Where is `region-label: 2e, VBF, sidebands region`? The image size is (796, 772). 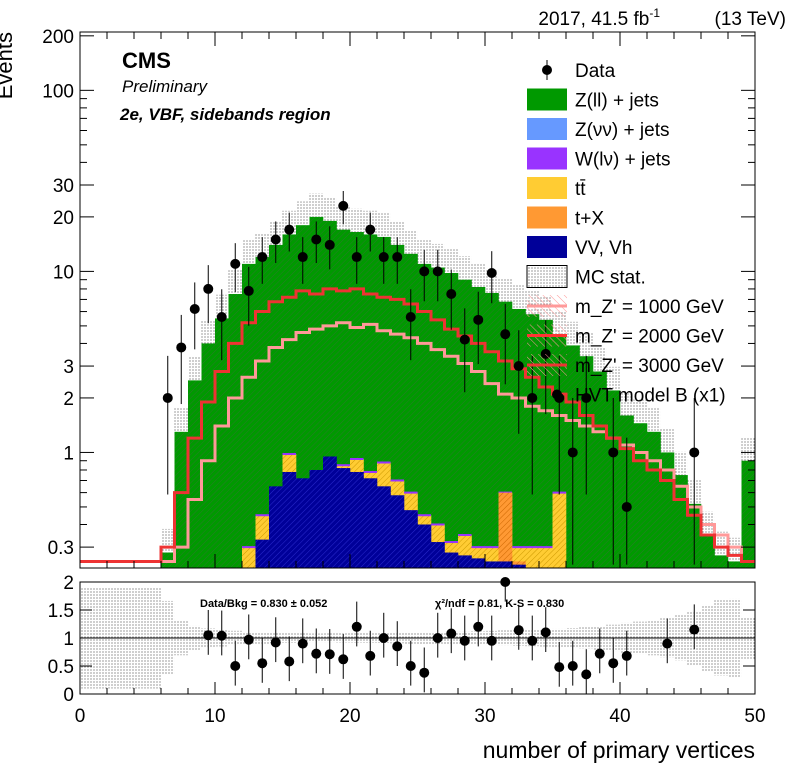
region-label: 2e, VBF, sidebands region is located at coordinates (225, 114).